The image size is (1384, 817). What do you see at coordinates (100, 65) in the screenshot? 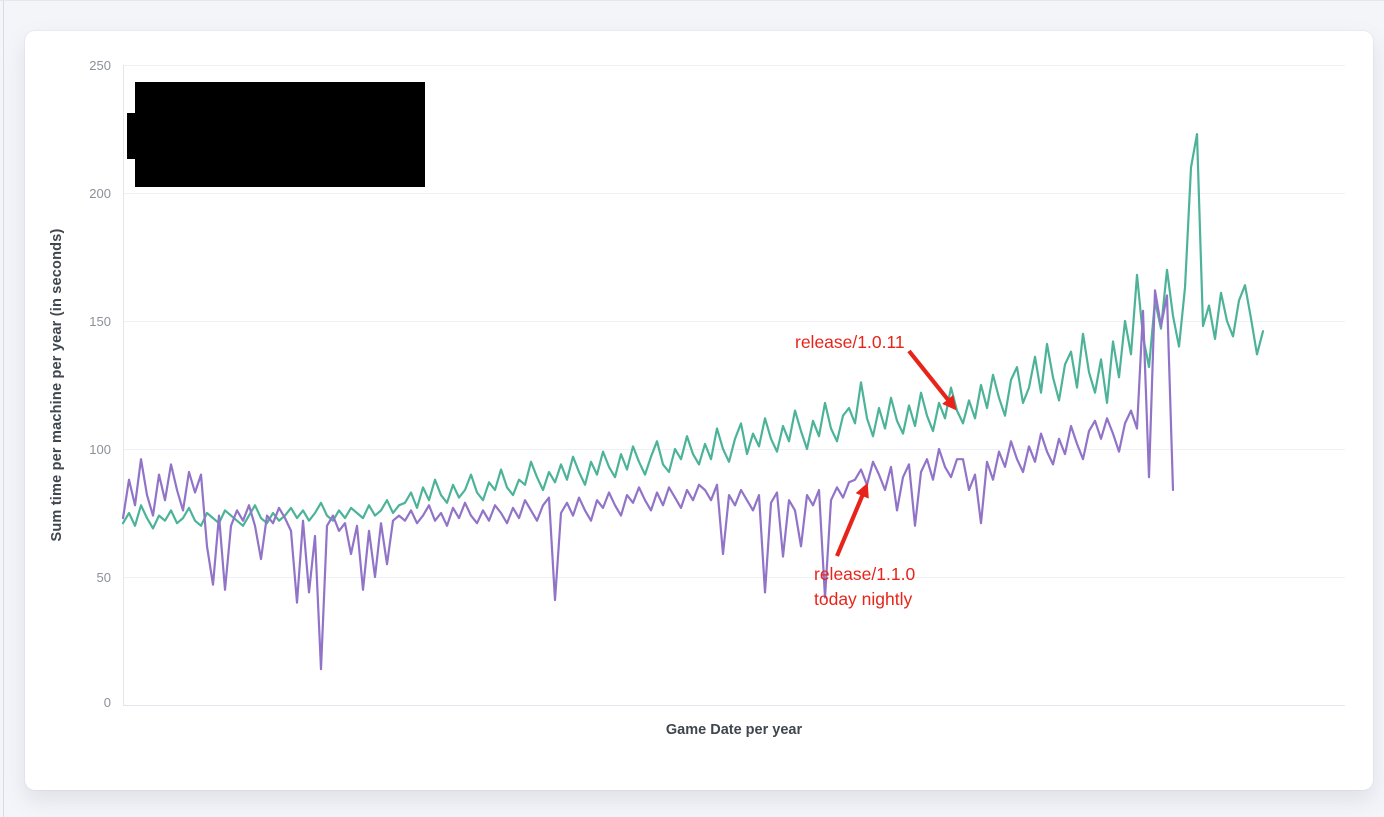
I see `y-tick-250: 250` at bounding box center [100, 65].